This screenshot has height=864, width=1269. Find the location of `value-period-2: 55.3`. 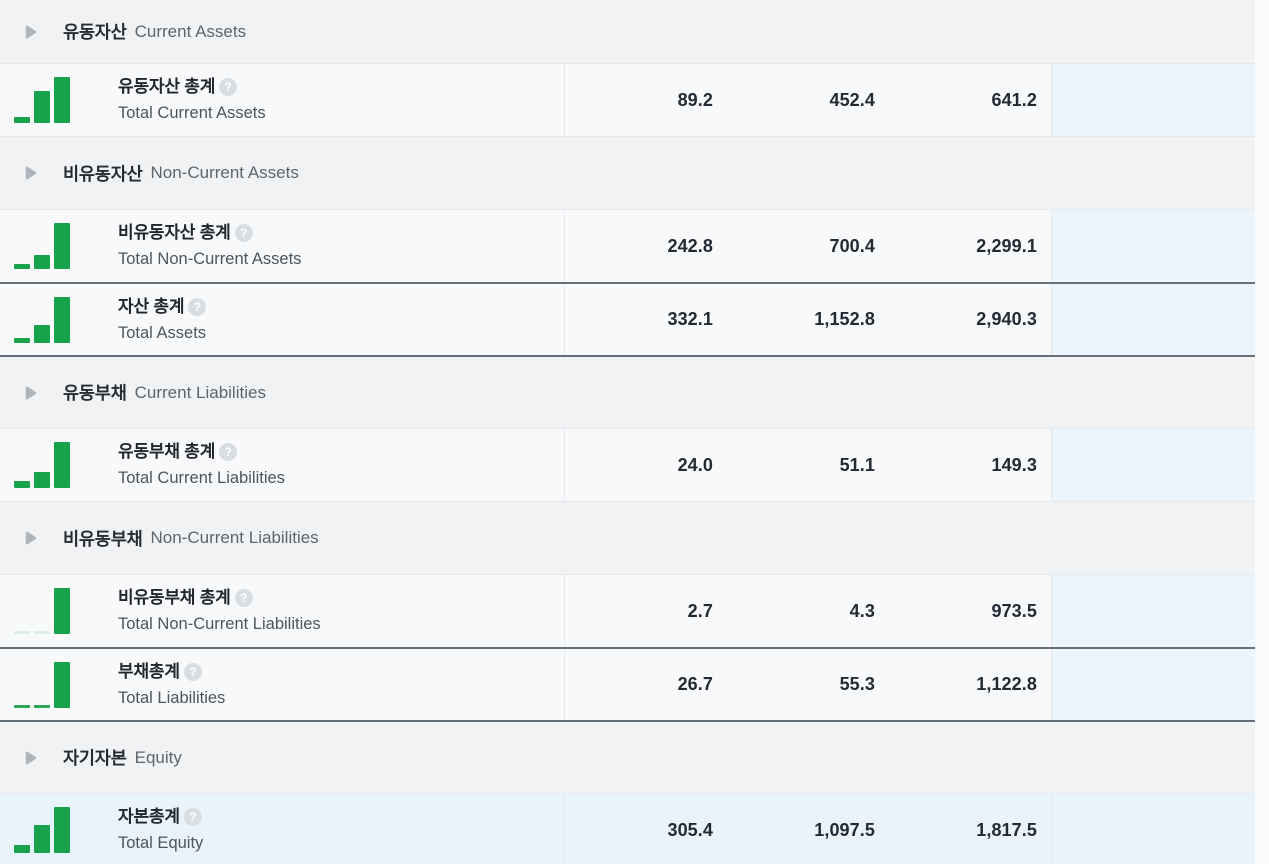

value-period-2: 55.3 is located at coordinates (857, 684).